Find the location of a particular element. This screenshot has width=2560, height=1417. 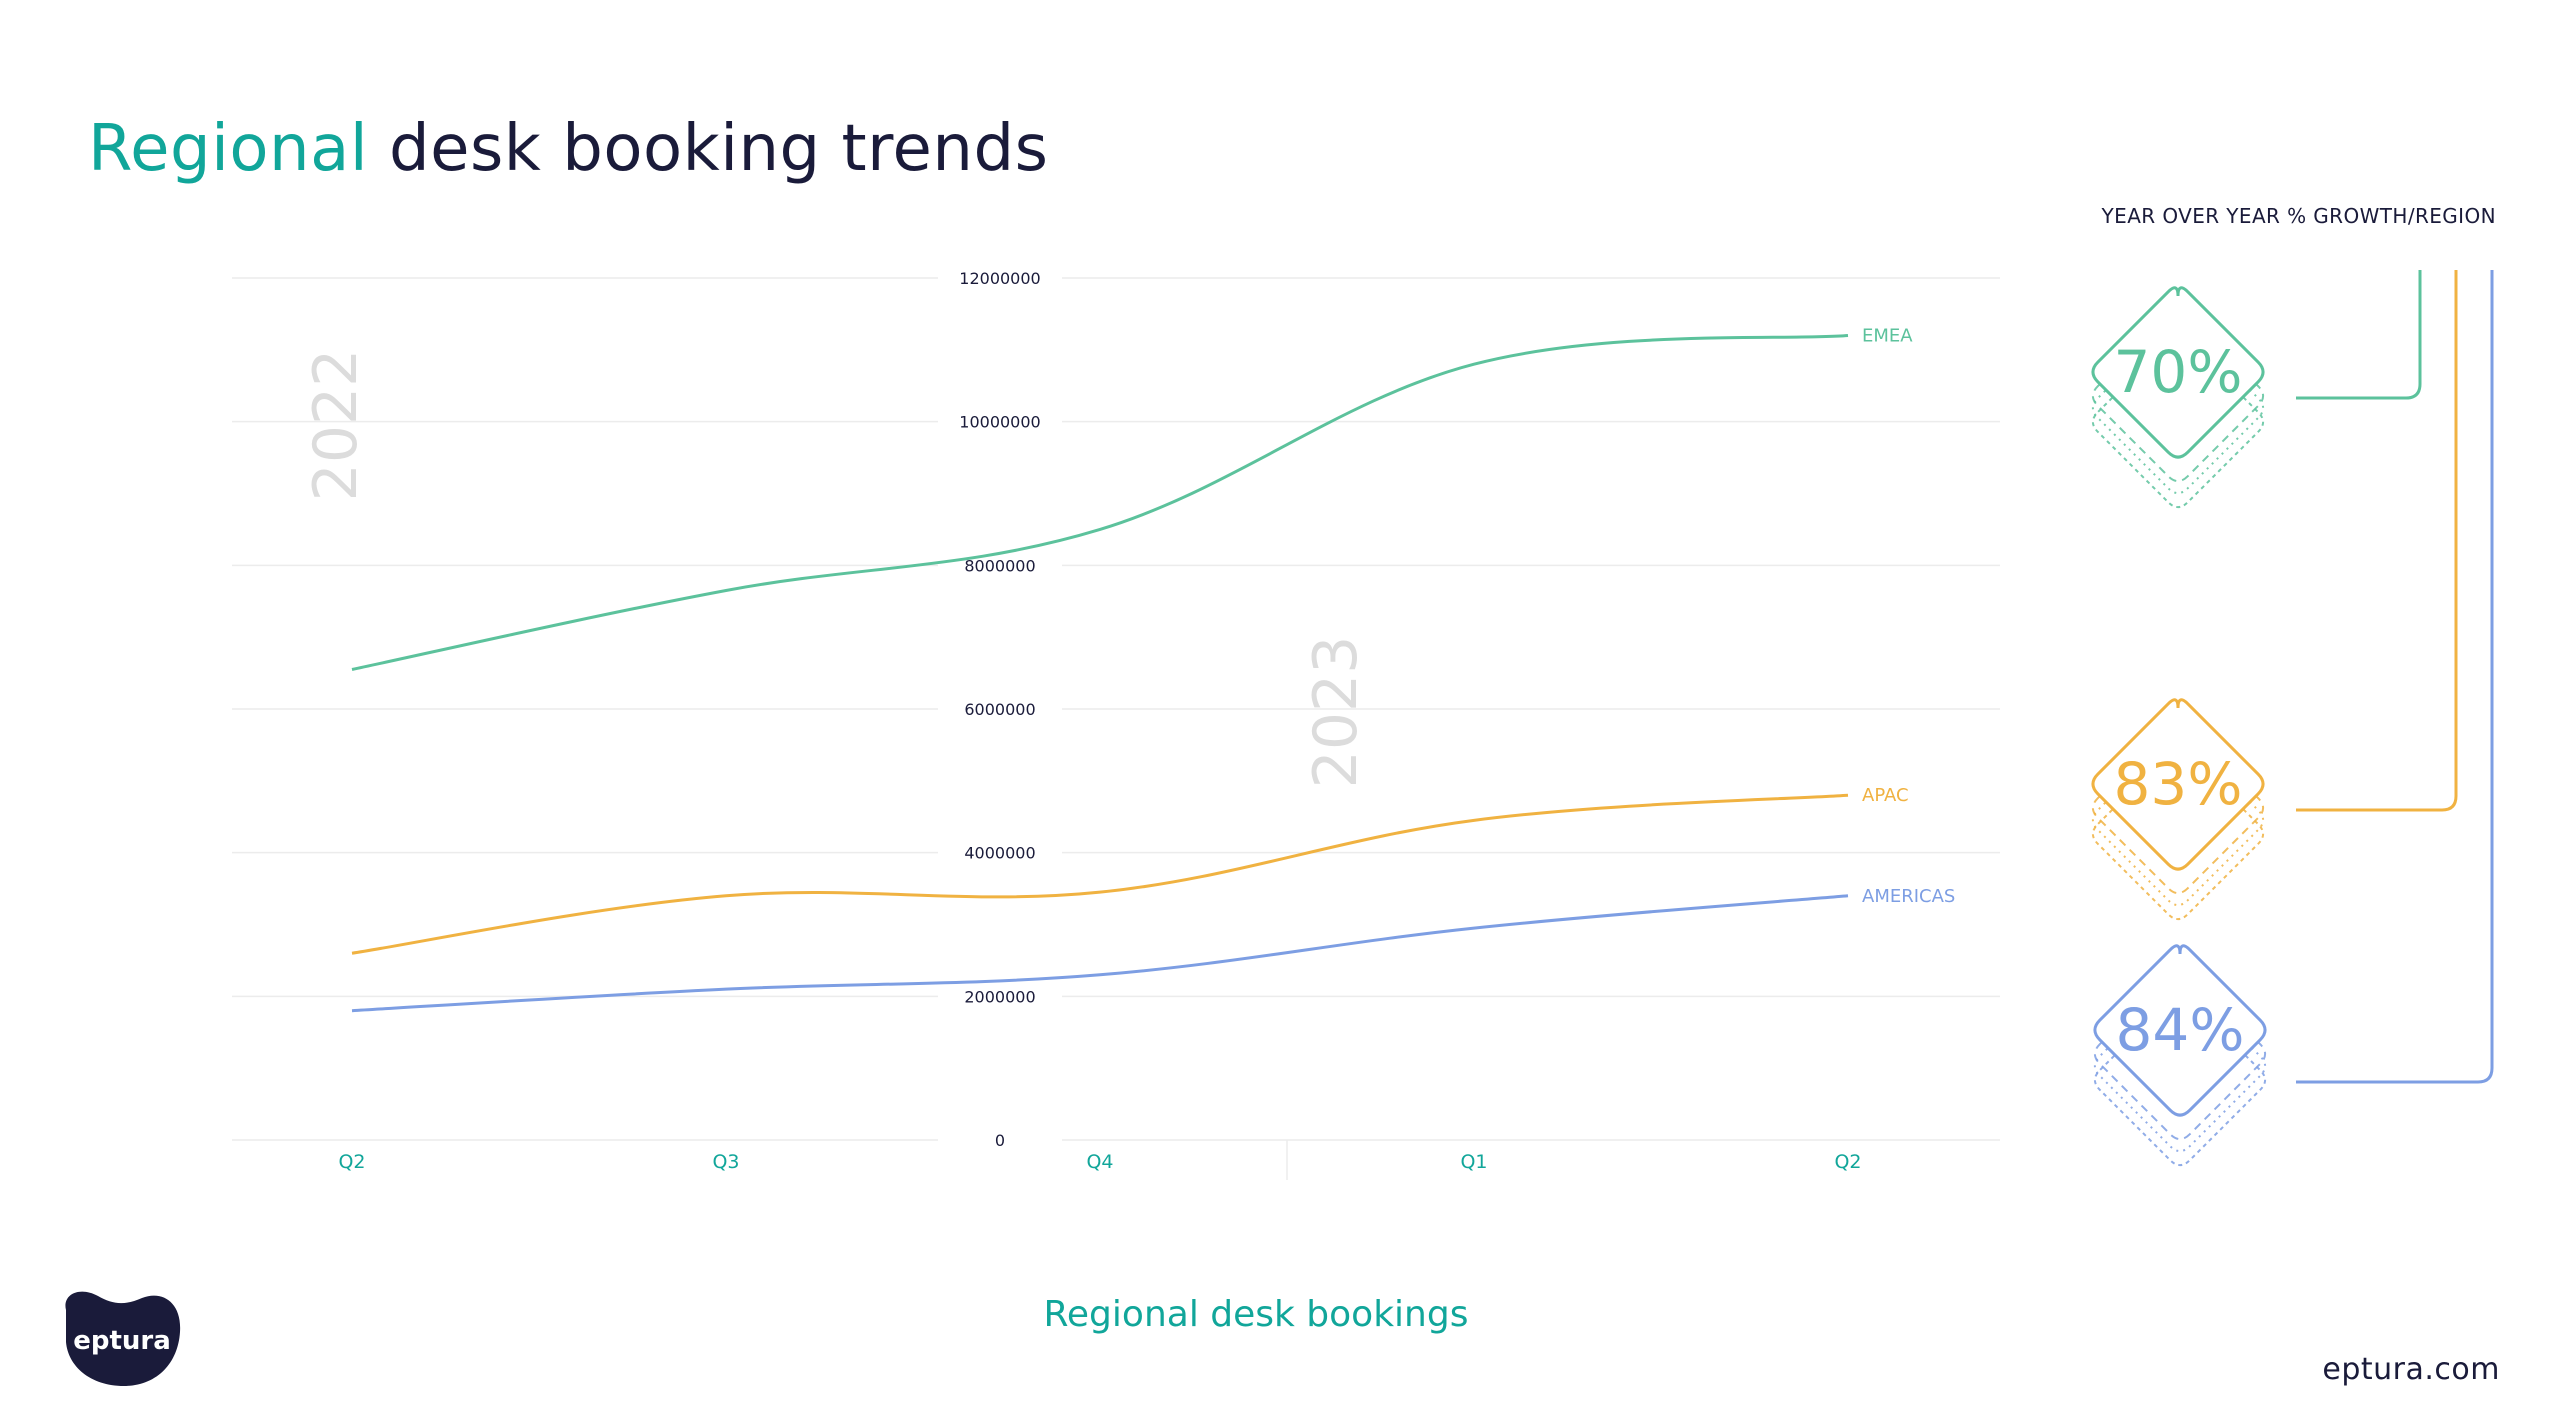

ytick-label: 8000000 is located at coordinates (999, 565).